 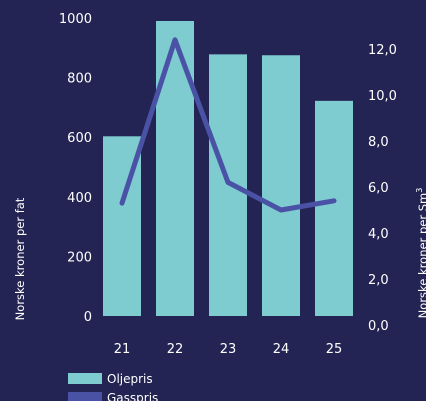 I want to click on x-tick-label: 25, so click(x=334, y=349).